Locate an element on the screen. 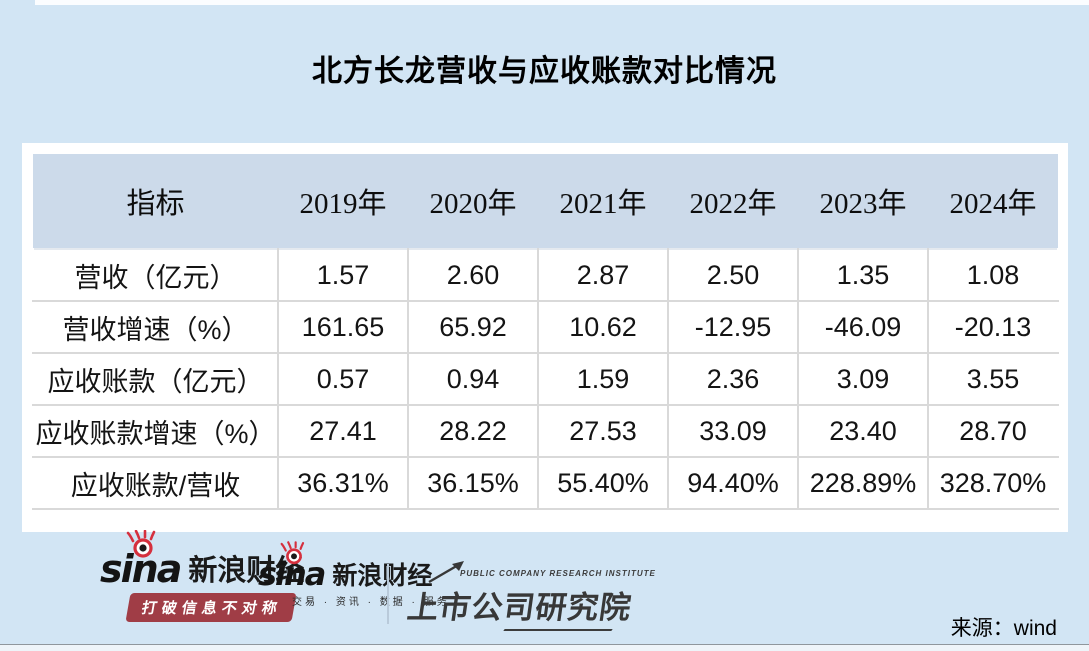  value-cell: 36.31% is located at coordinates (343, 483).